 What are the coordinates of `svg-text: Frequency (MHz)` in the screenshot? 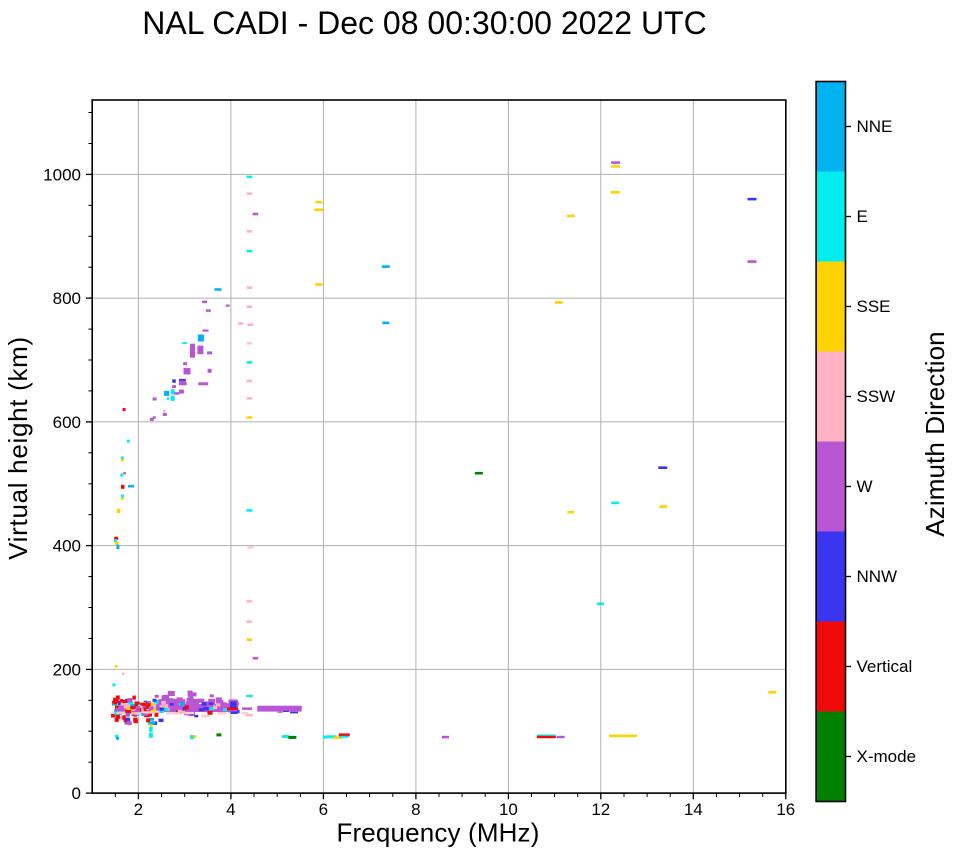 It's located at (437, 833).